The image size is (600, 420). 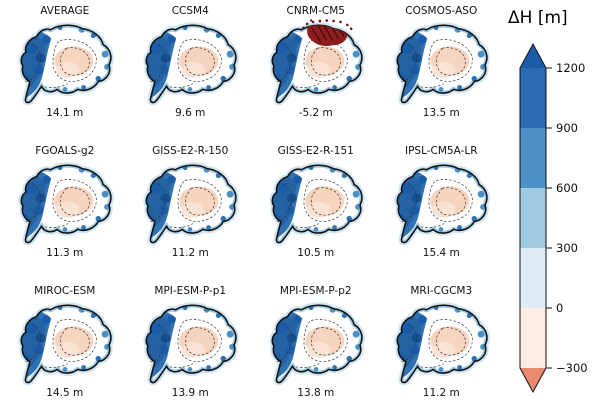 I want to click on model-panel: MRI-CGCM3 11.2 m, so click(x=442, y=350).